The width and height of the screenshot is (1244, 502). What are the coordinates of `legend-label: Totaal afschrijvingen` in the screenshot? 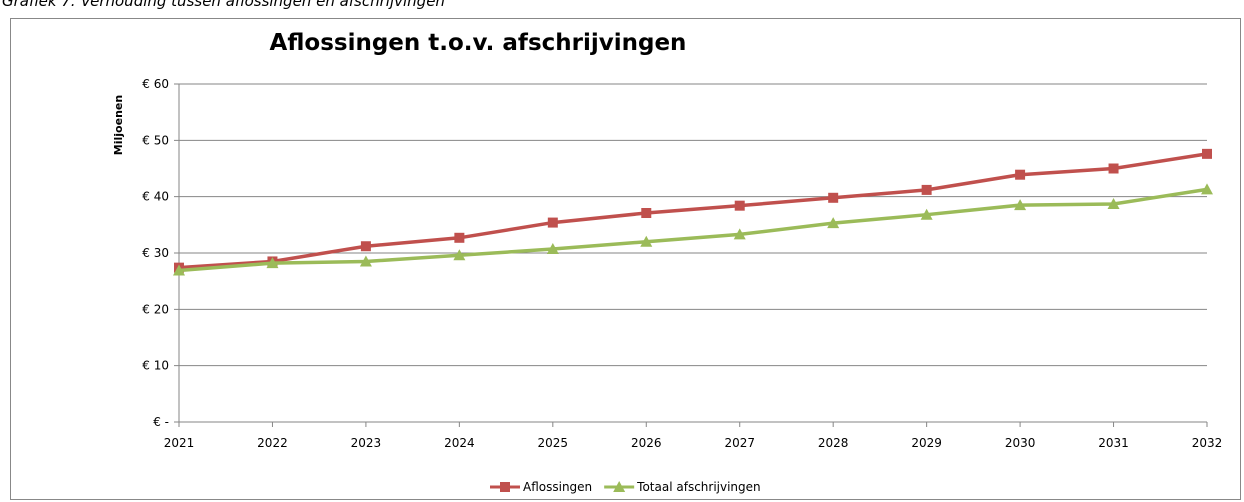 It's located at (698, 487).